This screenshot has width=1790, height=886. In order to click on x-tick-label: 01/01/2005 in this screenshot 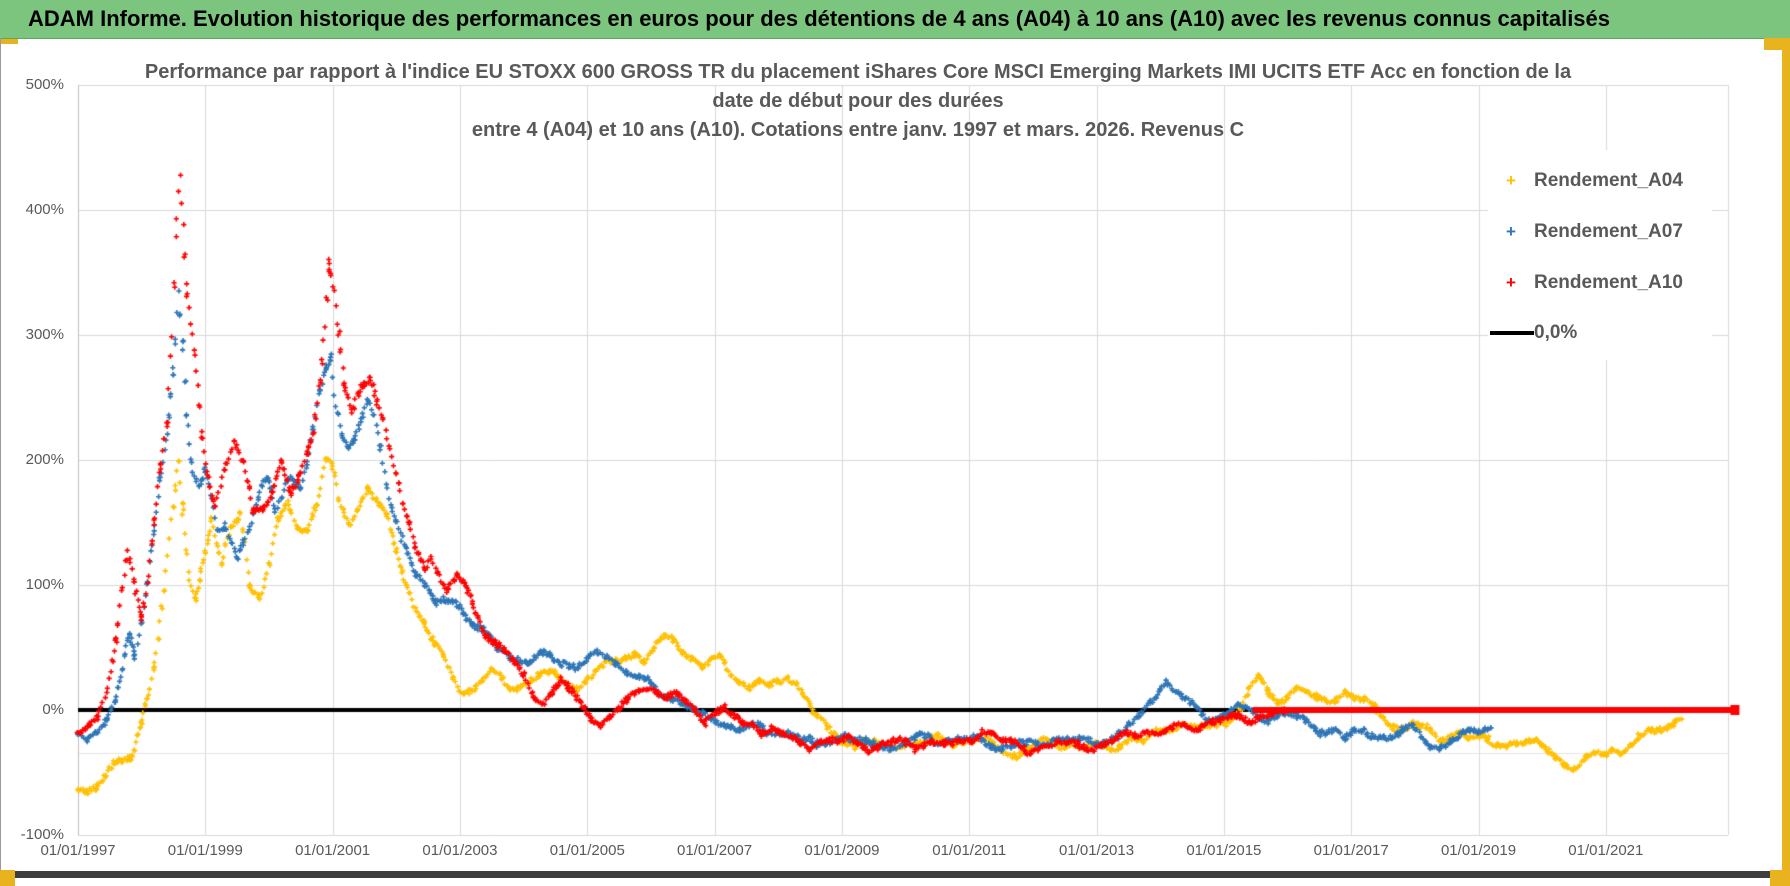, I will do `click(587, 850)`.